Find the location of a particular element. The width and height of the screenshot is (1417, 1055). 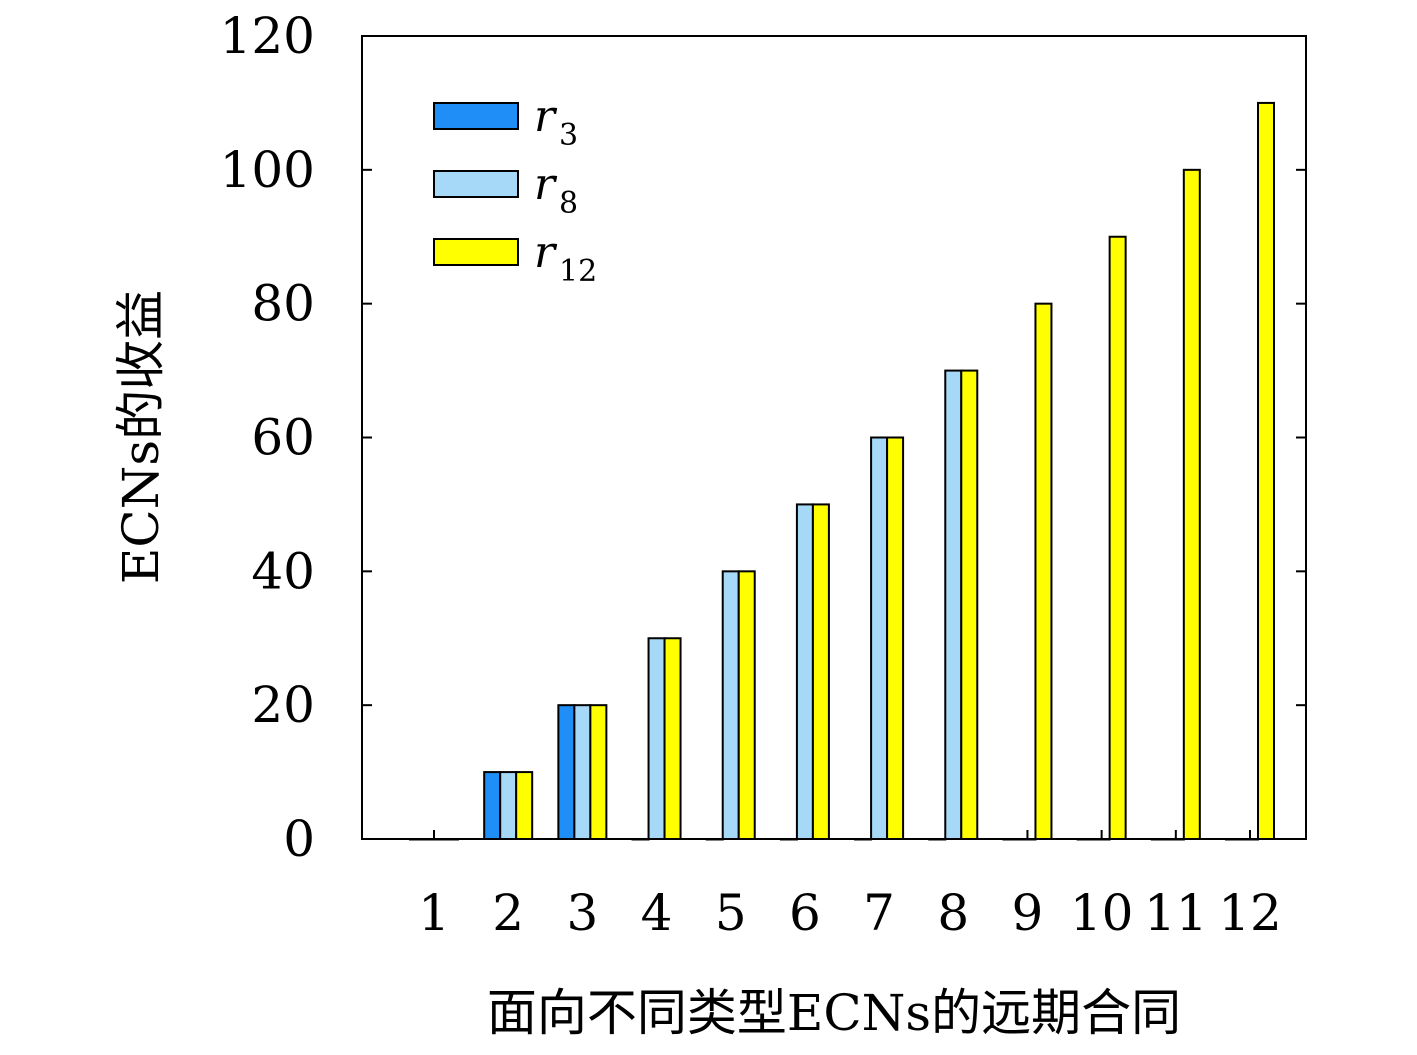

x-tick-label: 8 is located at coordinates (953, 913).